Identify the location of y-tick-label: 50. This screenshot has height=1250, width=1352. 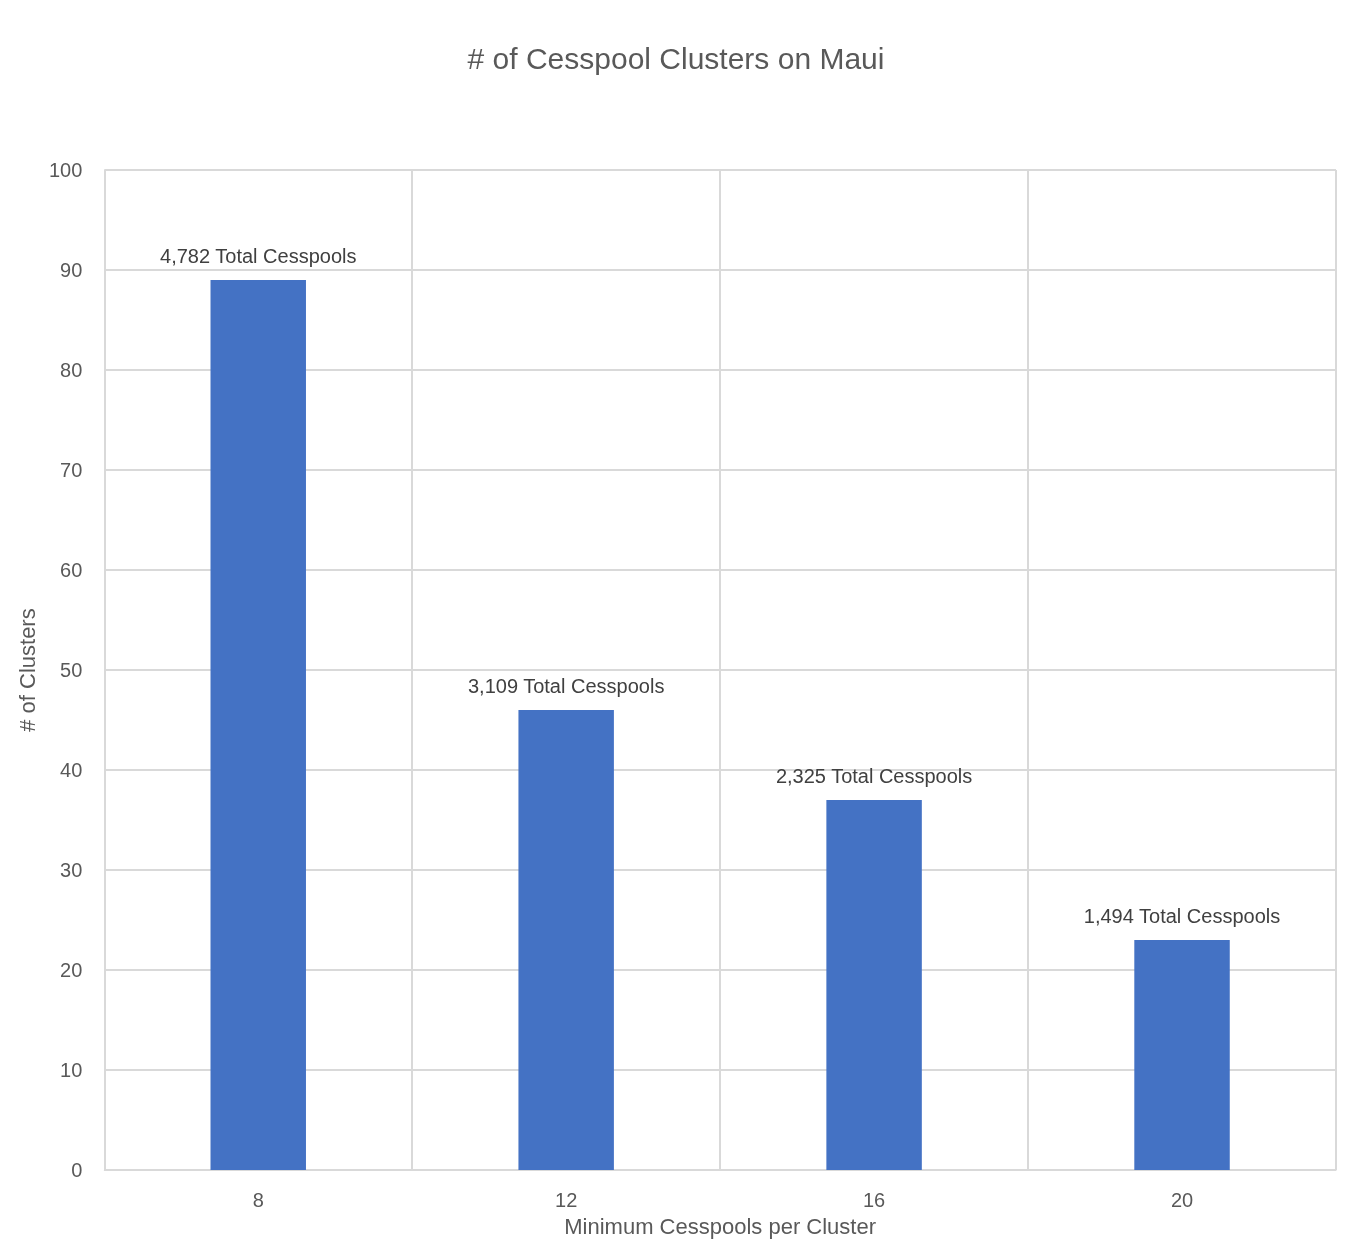
(71, 670).